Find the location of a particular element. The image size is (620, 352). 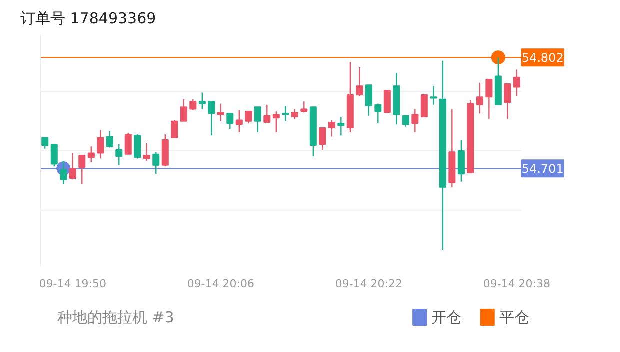

x-tick-label: 09-14 20:06 is located at coordinates (220, 284).